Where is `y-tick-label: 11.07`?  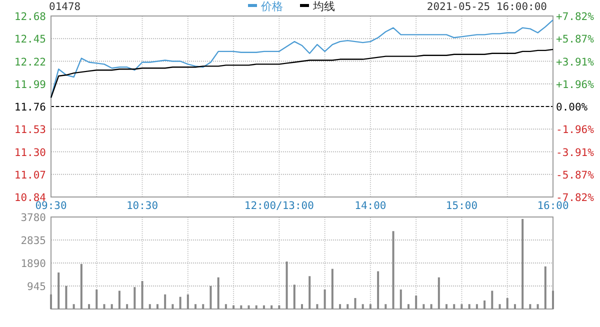
y-tick-label: 11.07 is located at coordinates (30, 175).